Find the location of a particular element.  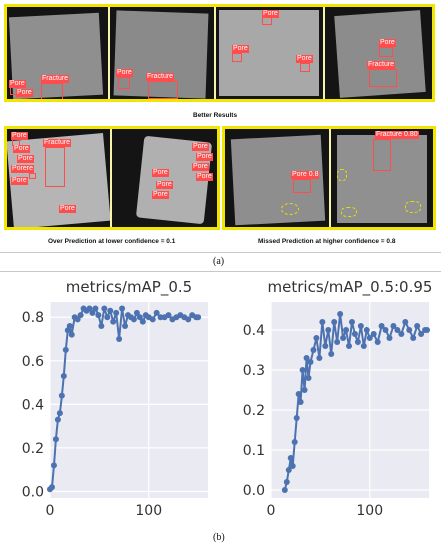

xray-tile-5: Pore Fracture Pore Pore Porere Pore Pore is located at coordinates (58, 178).